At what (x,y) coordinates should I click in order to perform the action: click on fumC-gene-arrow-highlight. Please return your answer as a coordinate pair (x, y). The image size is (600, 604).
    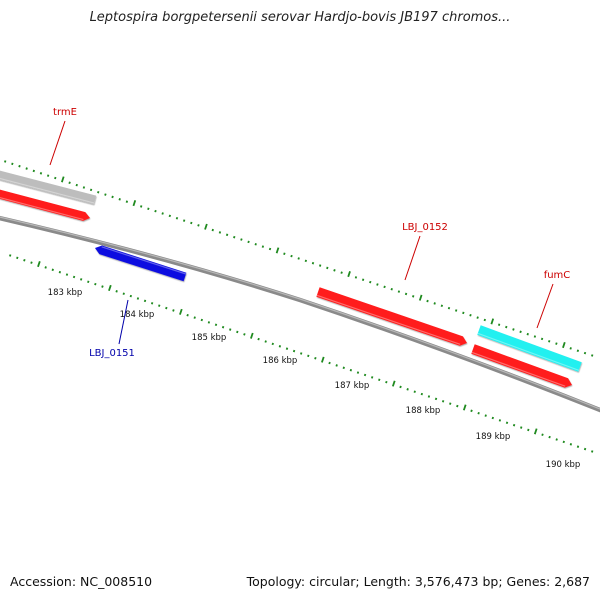
    Looking at the image, I should click on (528, 351).